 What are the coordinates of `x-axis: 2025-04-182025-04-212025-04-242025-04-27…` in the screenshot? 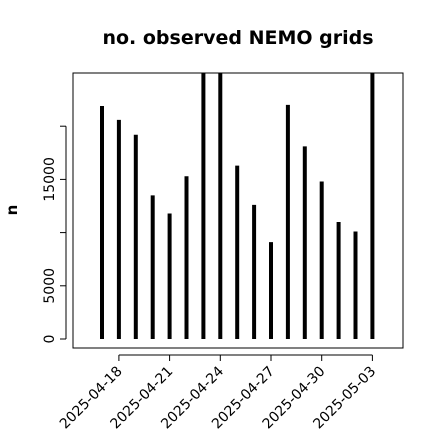 It's located at (218, 393).